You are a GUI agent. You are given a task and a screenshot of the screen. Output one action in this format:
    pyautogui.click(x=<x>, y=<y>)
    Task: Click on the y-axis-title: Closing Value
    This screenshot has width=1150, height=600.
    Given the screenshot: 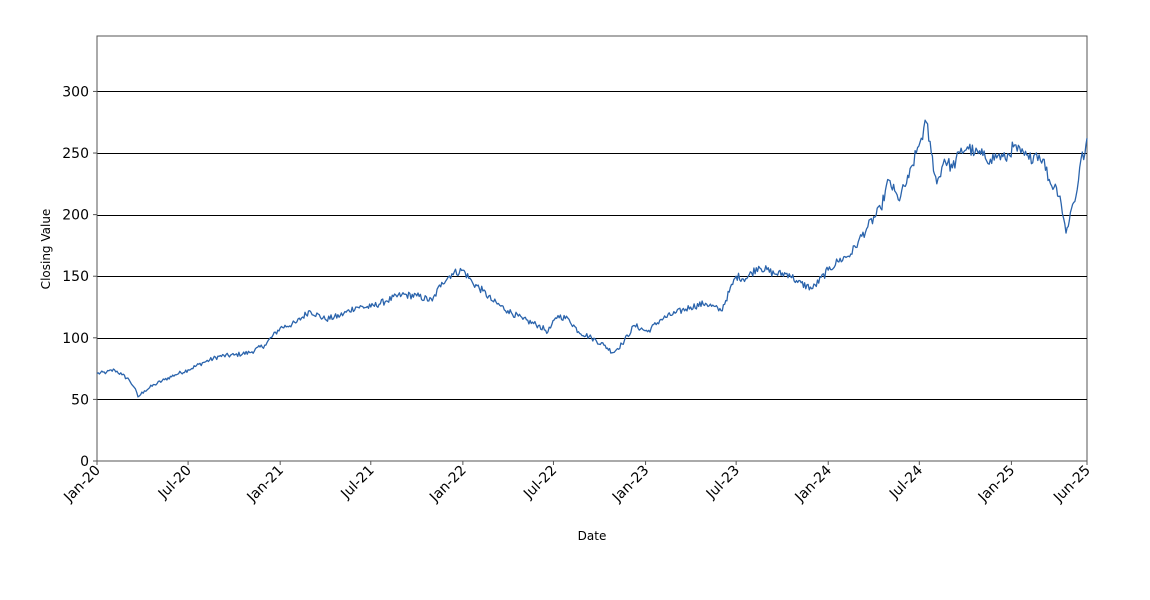 What is the action you would take?
    pyautogui.click(x=46, y=249)
    